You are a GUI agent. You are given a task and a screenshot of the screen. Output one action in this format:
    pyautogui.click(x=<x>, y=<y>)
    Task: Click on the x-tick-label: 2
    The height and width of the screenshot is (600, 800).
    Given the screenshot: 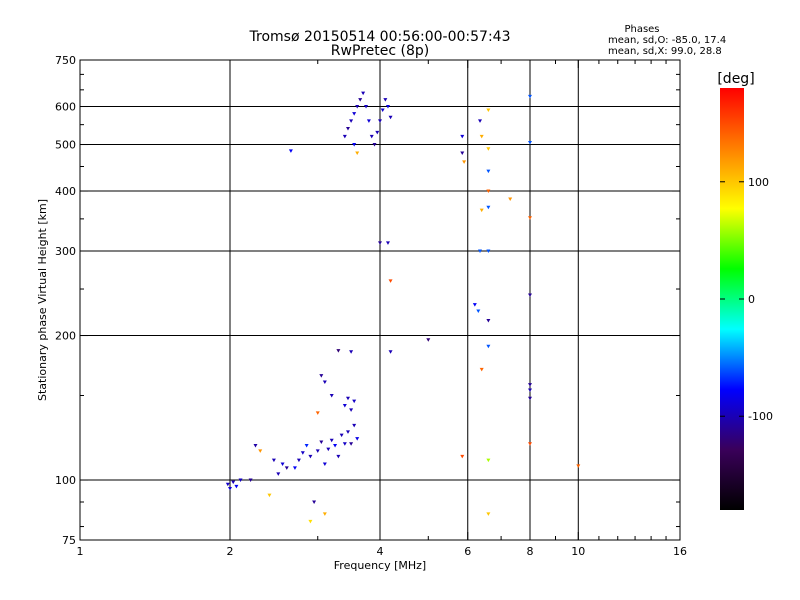 What is the action you would take?
    pyautogui.click(x=230, y=551)
    